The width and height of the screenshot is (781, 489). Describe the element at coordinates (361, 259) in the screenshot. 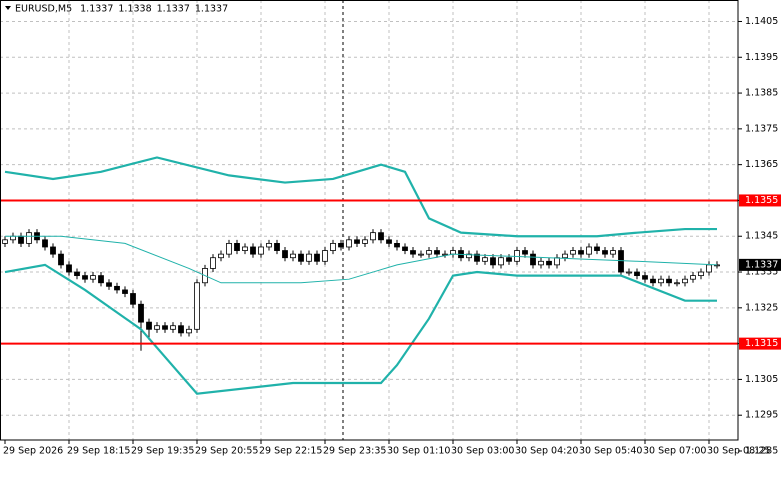

I see `bollinger-band` at that location.